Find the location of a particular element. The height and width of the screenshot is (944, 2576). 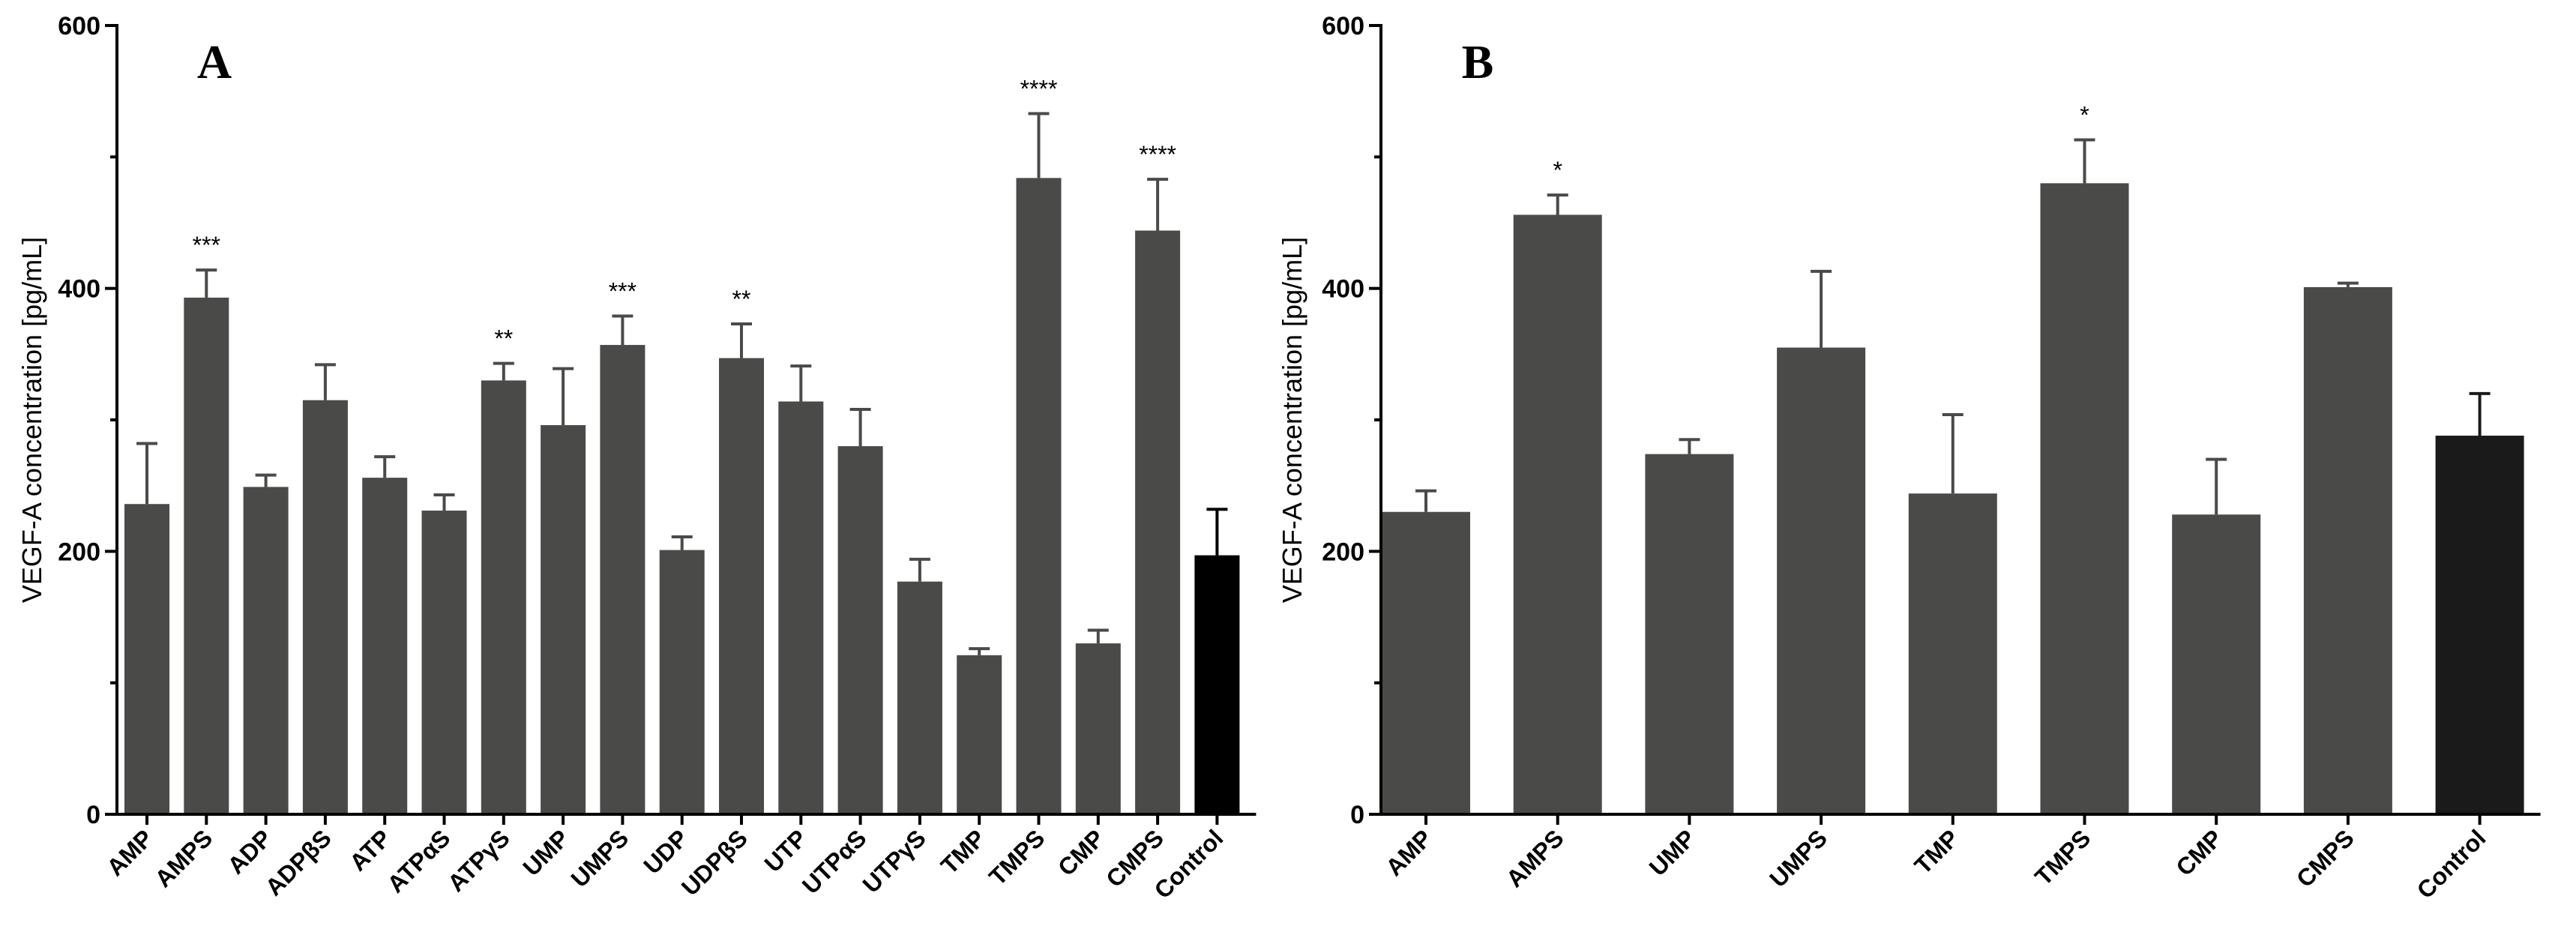

x-tick-label: UTPγS is located at coordinates (893, 861).